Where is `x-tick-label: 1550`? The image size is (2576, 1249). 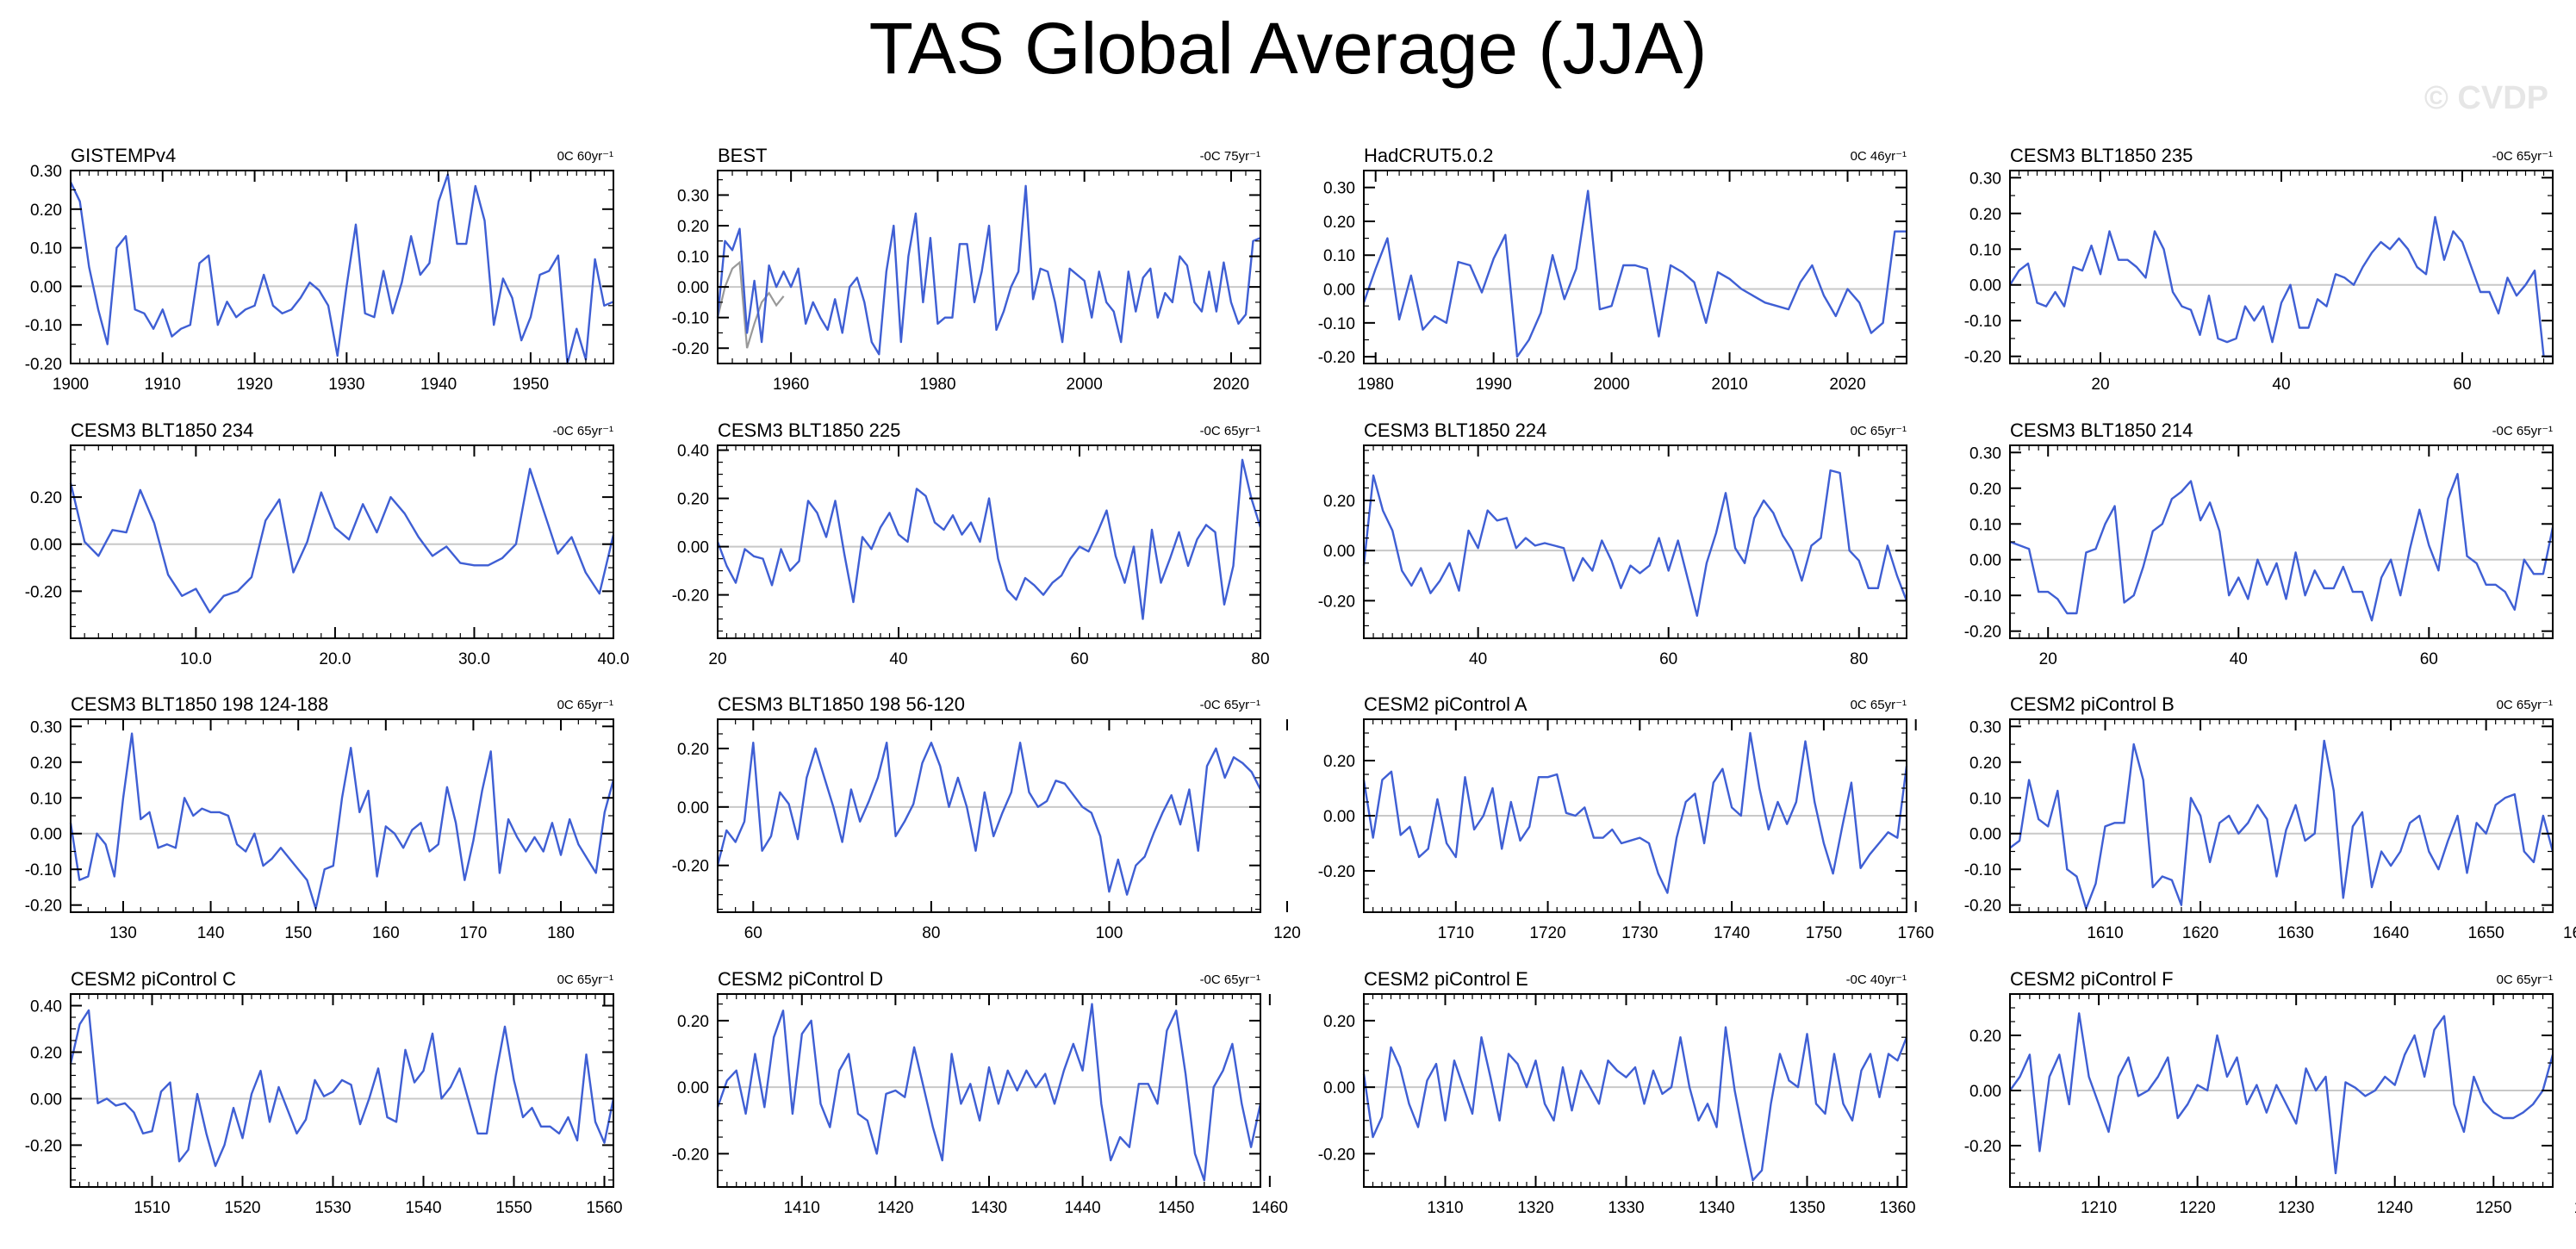
x-tick-label: 1550 is located at coordinates (514, 1208).